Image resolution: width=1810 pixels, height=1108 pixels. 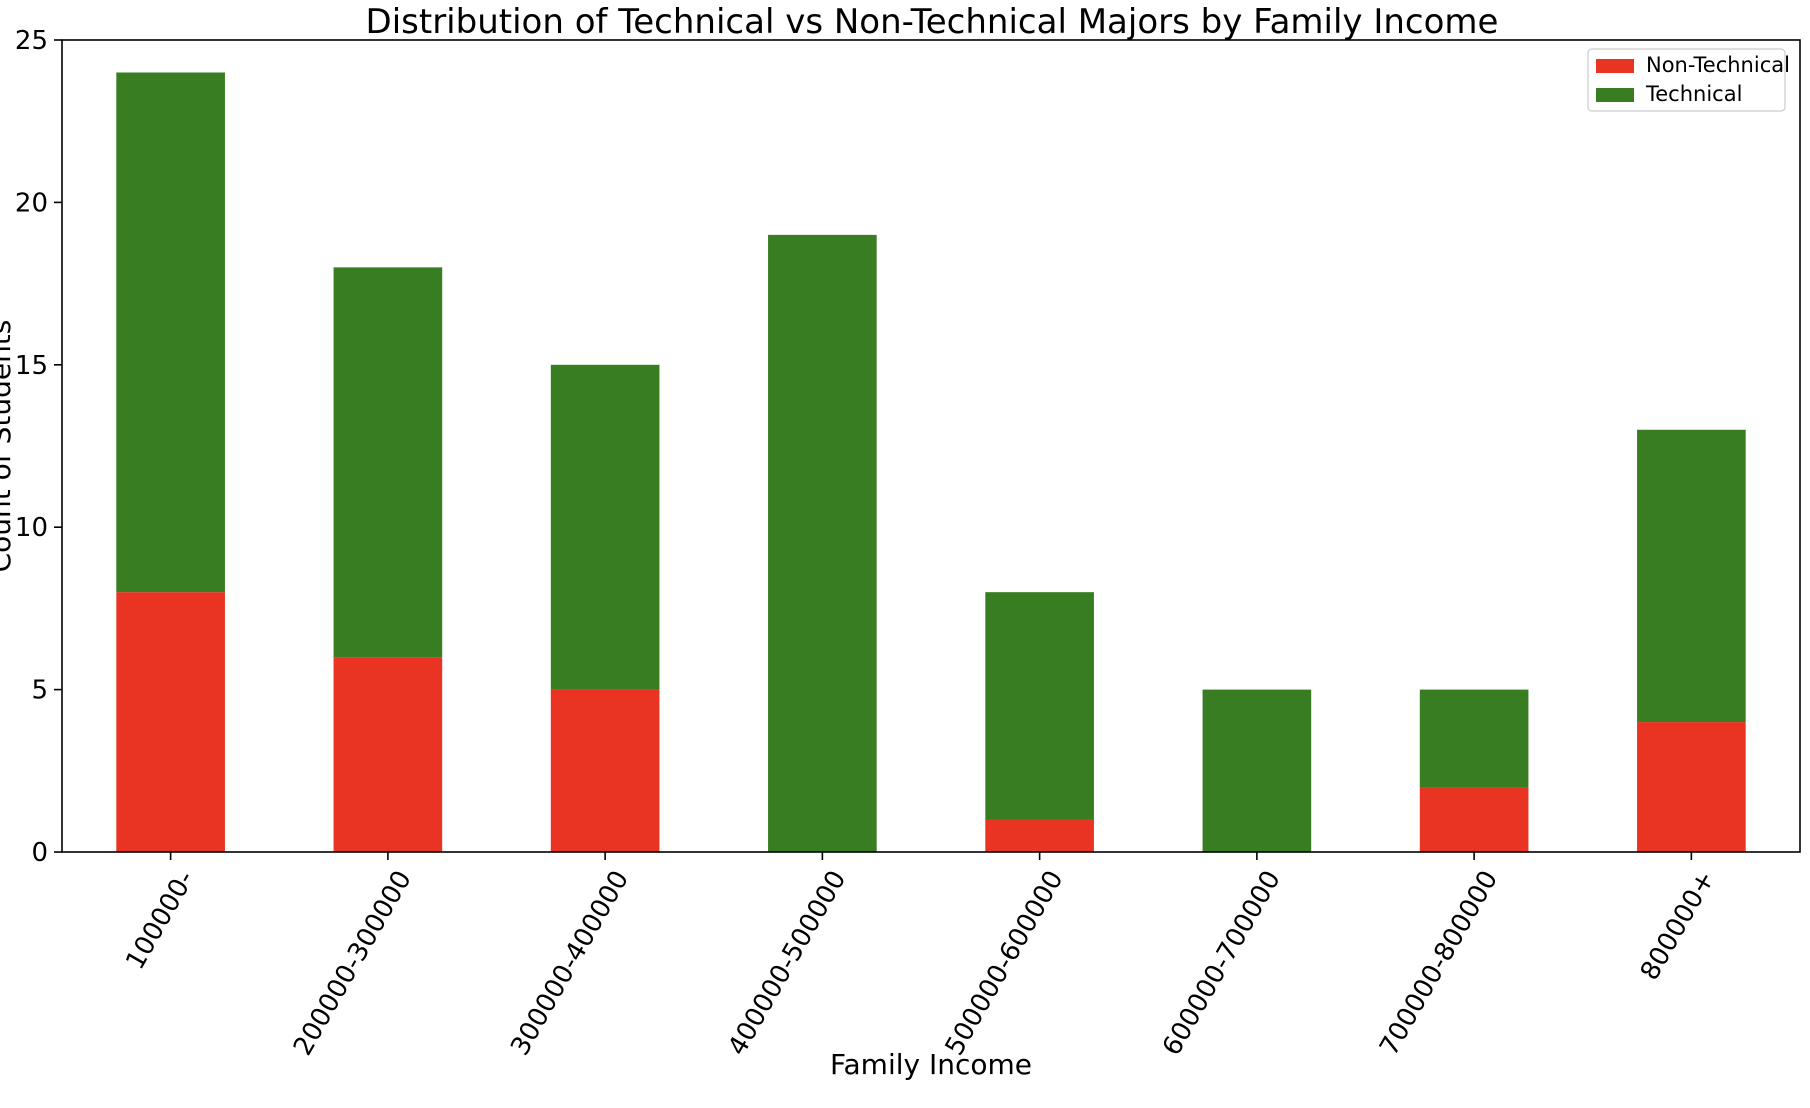 I want to click on legend-label: Non-Technical, so click(x=1718, y=65).